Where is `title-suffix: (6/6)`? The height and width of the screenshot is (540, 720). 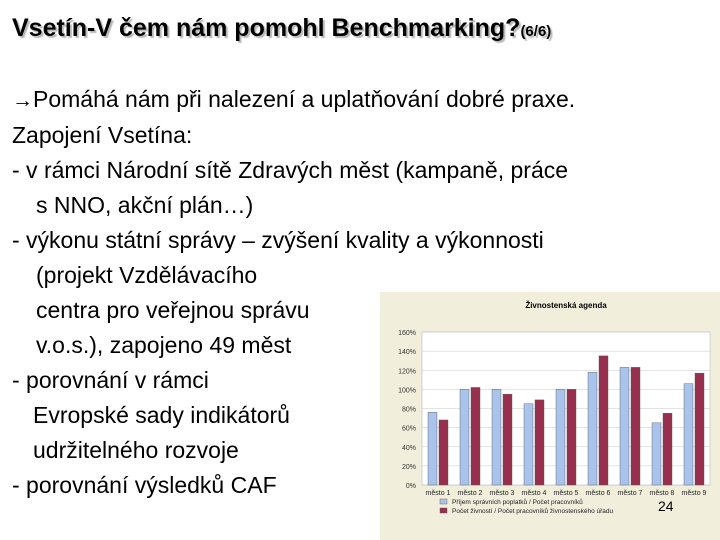 title-suffix: (6/6) is located at coordinates (536, 31).